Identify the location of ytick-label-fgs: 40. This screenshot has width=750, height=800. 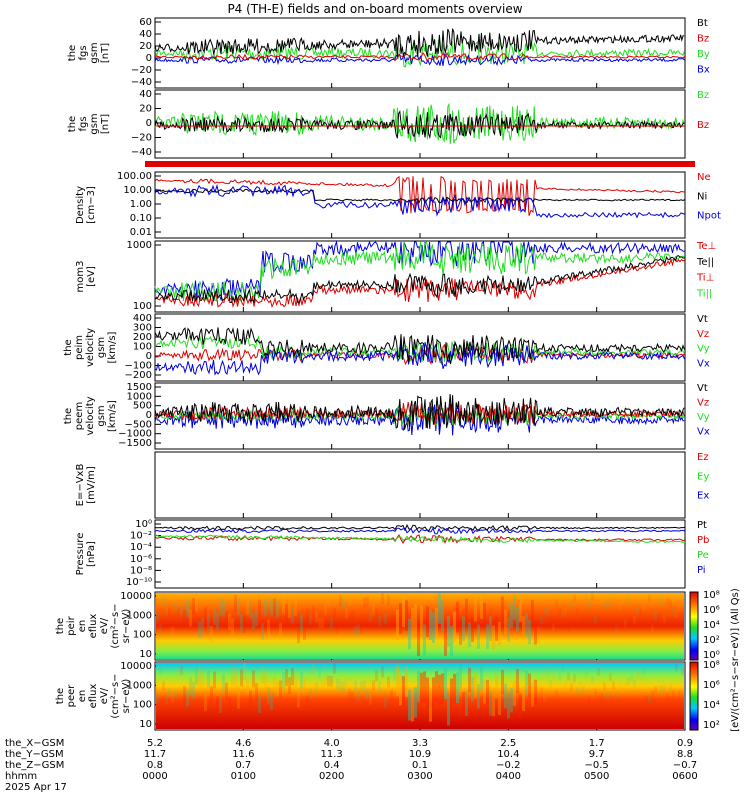
(145, 34).